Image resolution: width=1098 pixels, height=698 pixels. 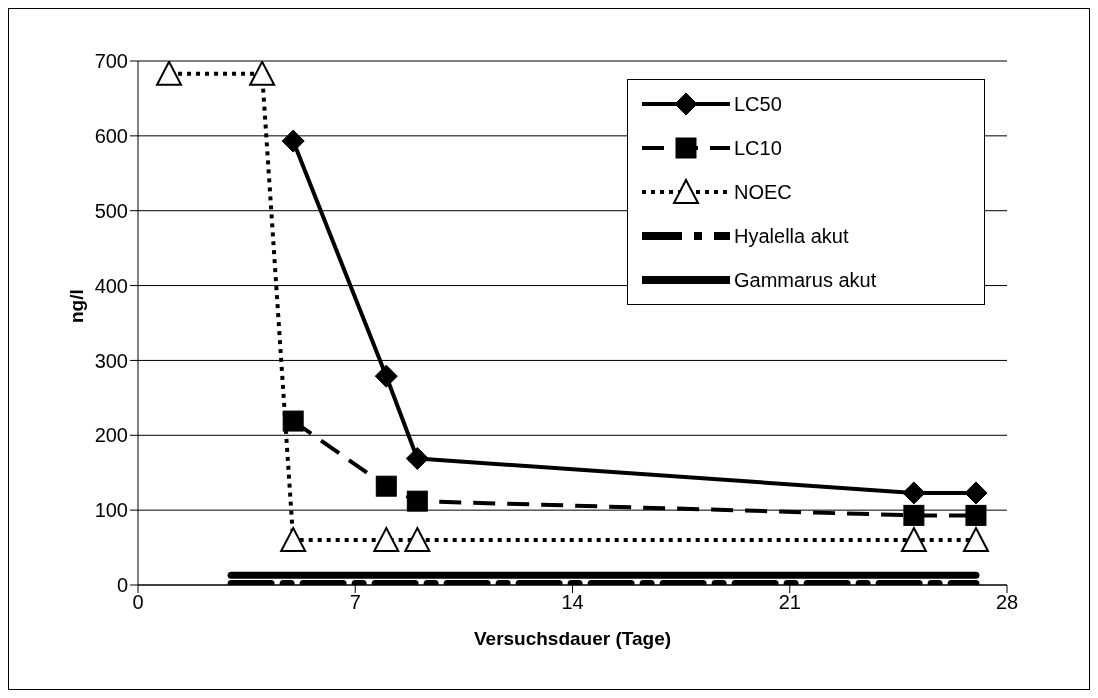 What do you see at coordinates (111, 510) in the screenshot?
I see `y-tick-label: 100` at bounding box center [111, 510].